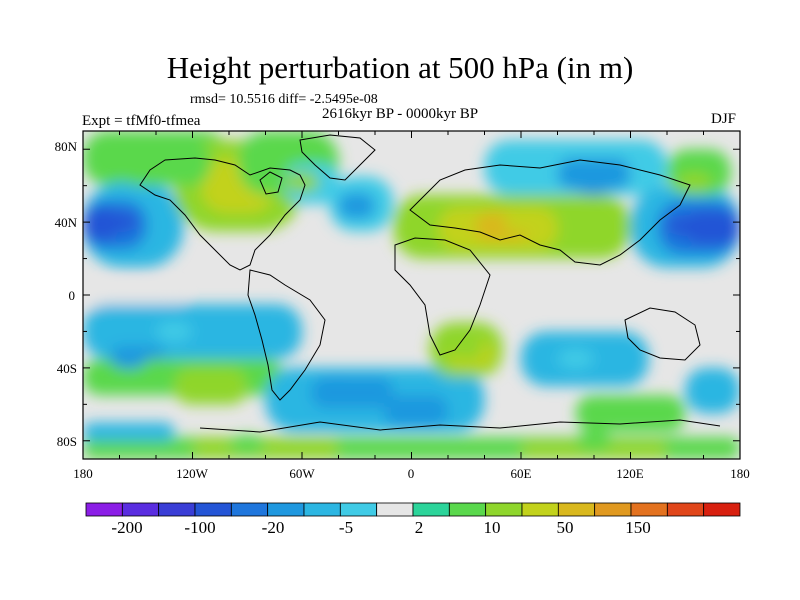 This screenshot has height=600, width=800. I want to click on colorbar-label-neg5: -5, so click(346, 527).